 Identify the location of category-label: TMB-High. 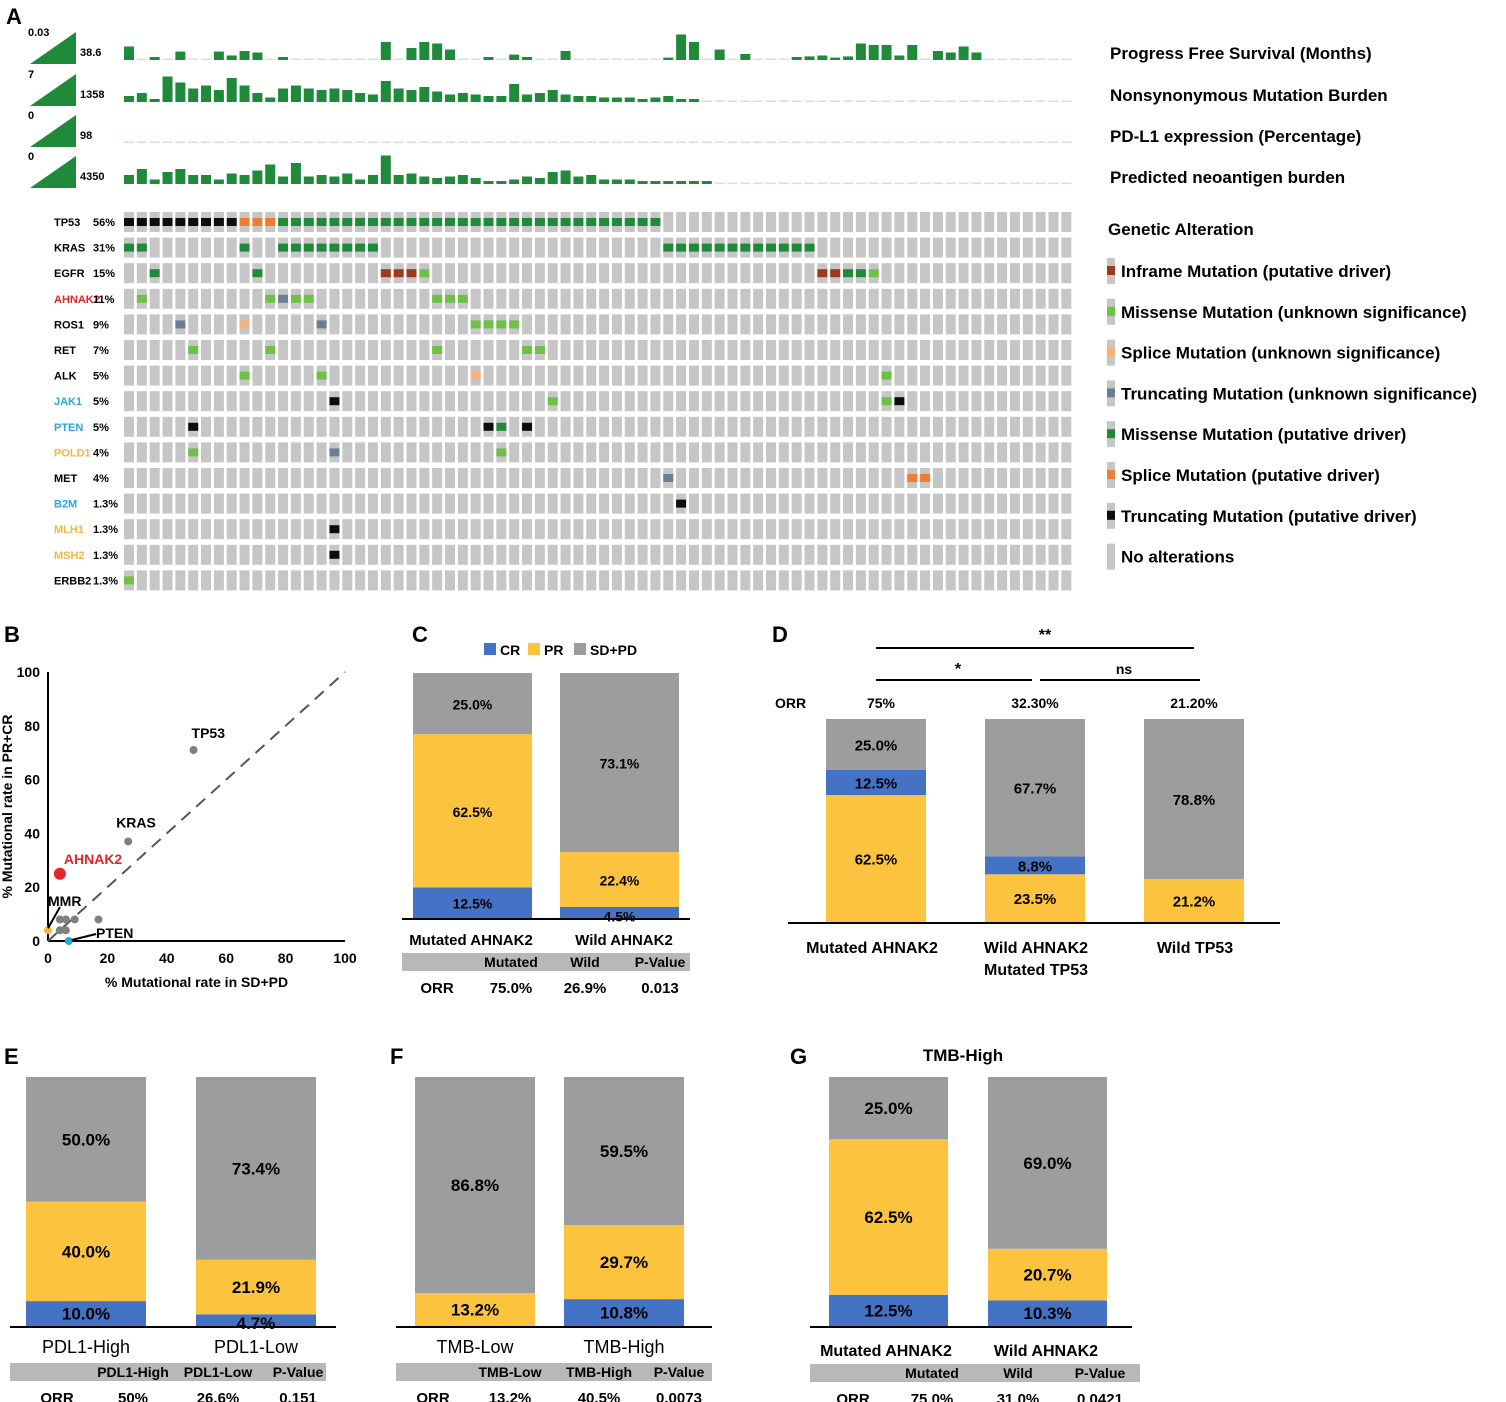
(623, 1347).